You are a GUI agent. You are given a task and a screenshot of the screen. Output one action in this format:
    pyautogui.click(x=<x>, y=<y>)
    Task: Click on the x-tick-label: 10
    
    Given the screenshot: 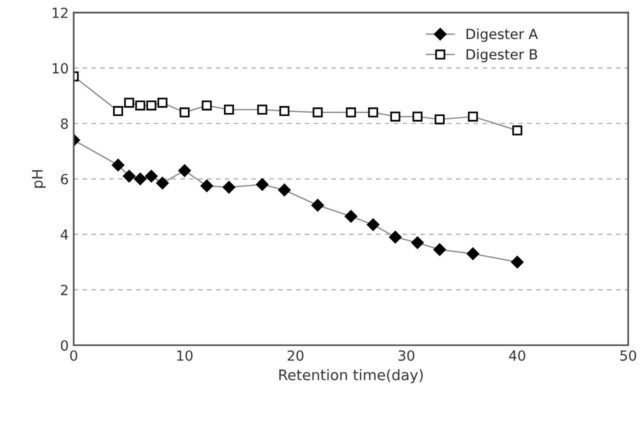 What is the action you would take?
    pyautogui.click(x=185, y=355)
    